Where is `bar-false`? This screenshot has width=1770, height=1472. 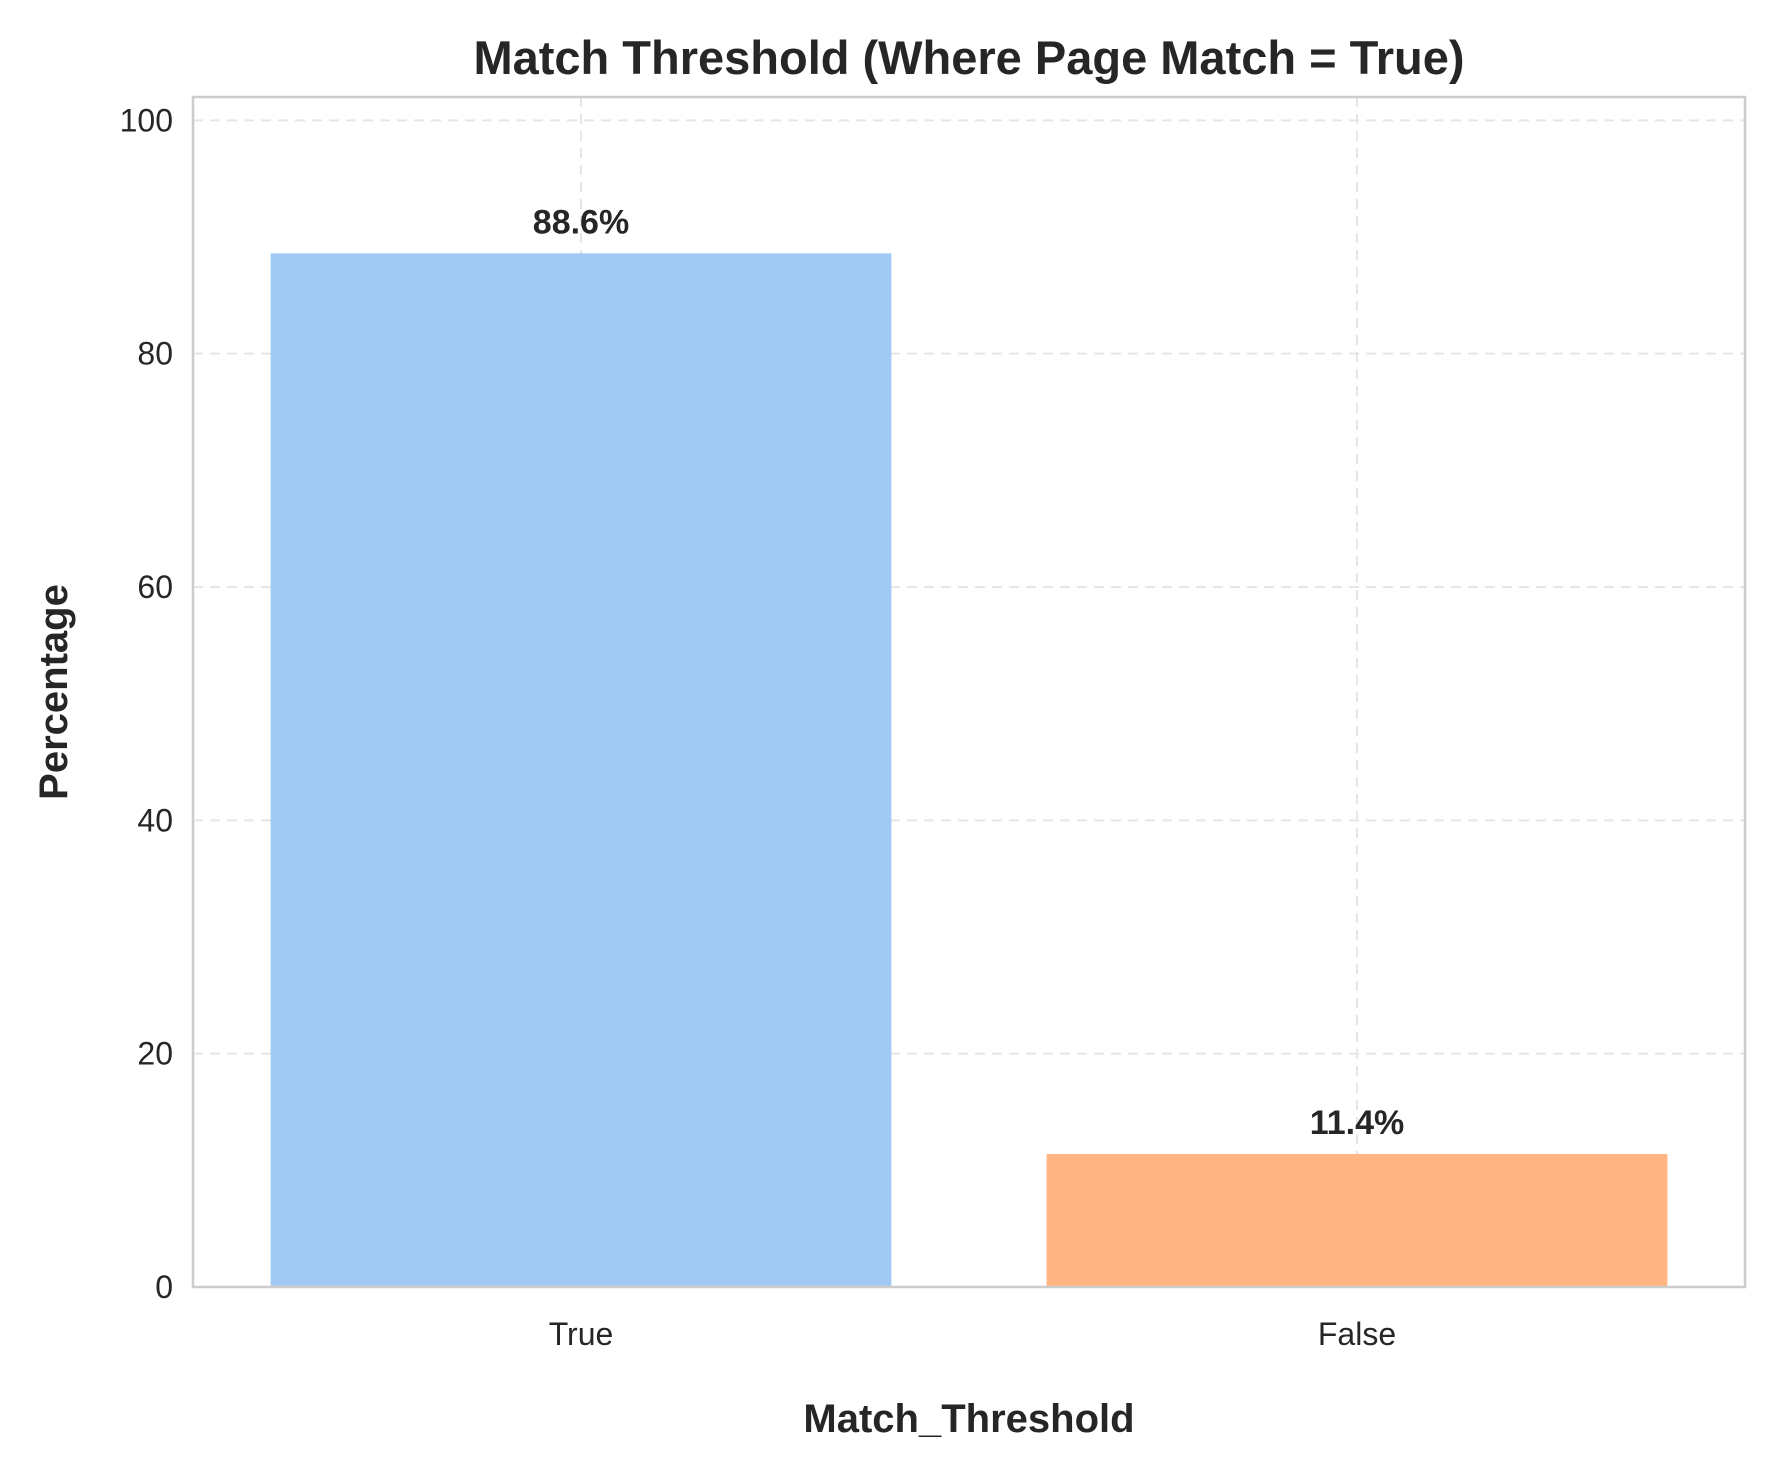
bar-false is located at coordinates (1357, 1220).